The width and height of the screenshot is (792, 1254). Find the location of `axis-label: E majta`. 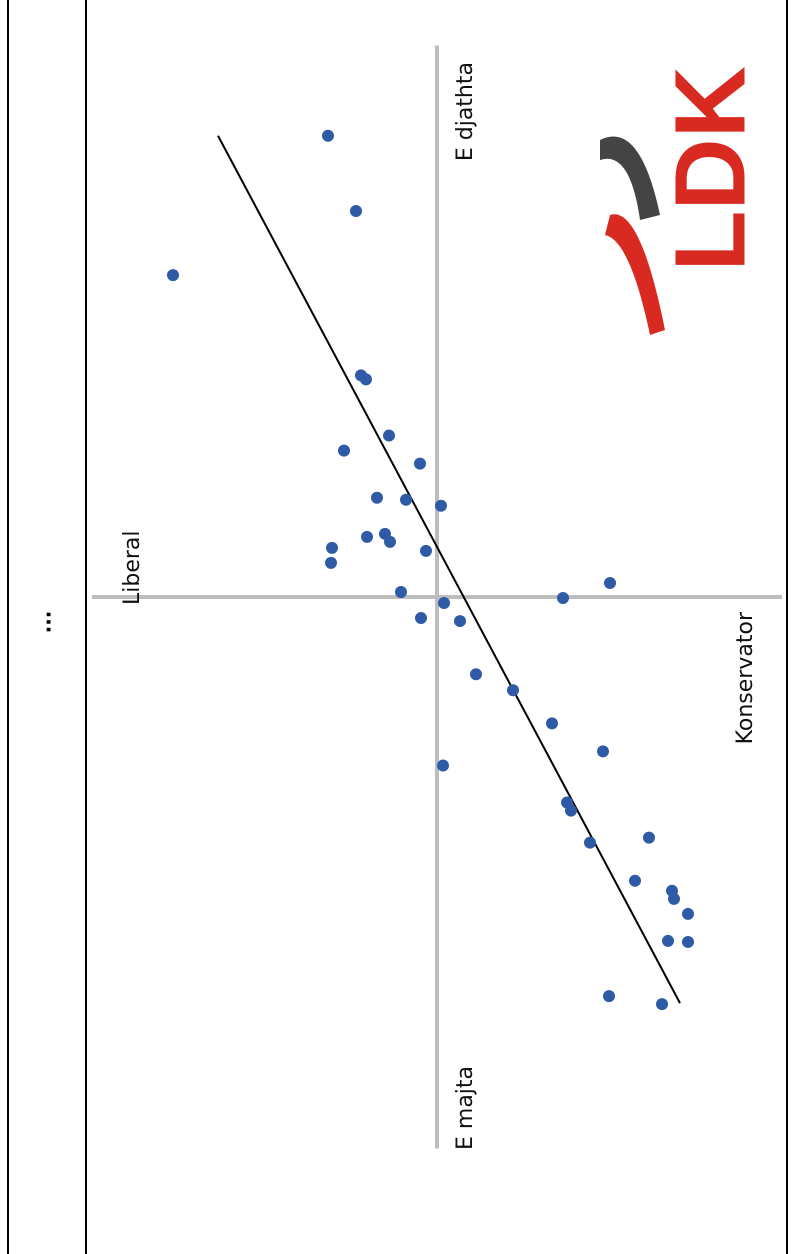

axis-label: E majta is located at coordinates (465, 1108).